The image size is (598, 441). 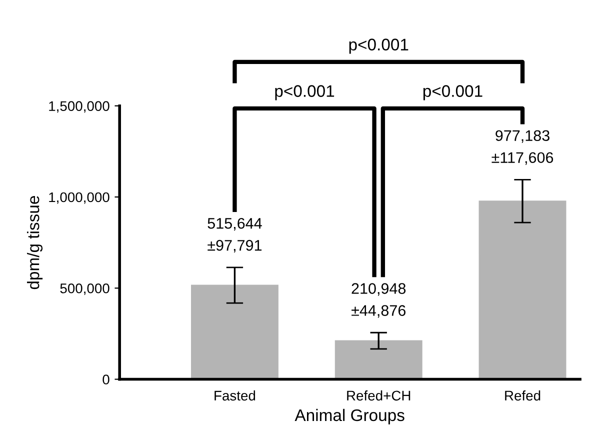 I want to click on data-label: 515,644 ±97,791, so click(x=235, y=235).